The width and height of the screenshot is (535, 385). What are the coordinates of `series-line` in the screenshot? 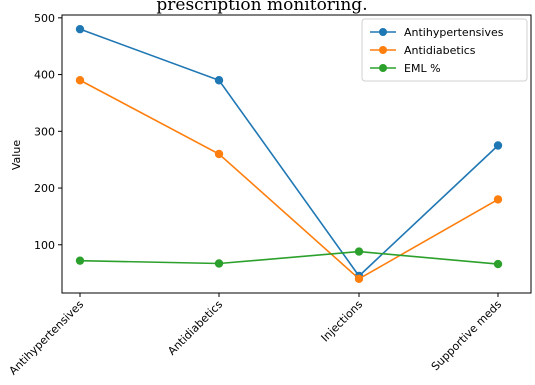 It's located at (289, 257).